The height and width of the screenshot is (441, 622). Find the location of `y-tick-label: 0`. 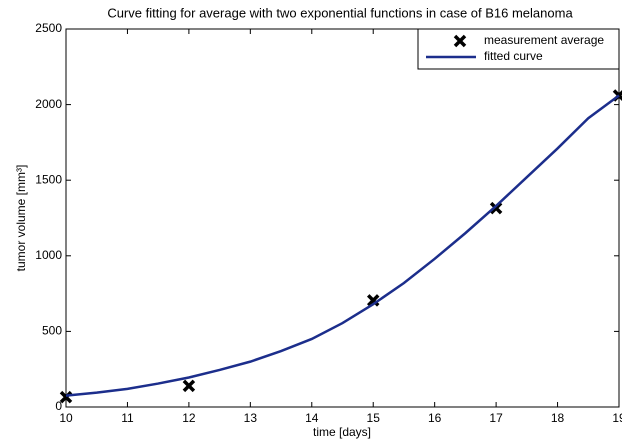

y-tick-label: 0 is located at coordinates (58, 406).